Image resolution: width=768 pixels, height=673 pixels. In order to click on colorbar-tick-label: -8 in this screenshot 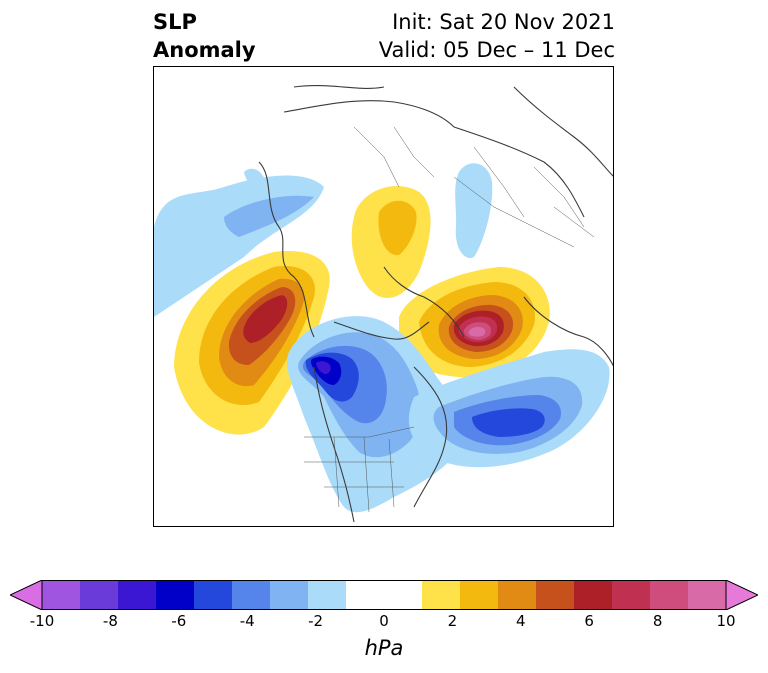, I will do `click(110, 621)`.